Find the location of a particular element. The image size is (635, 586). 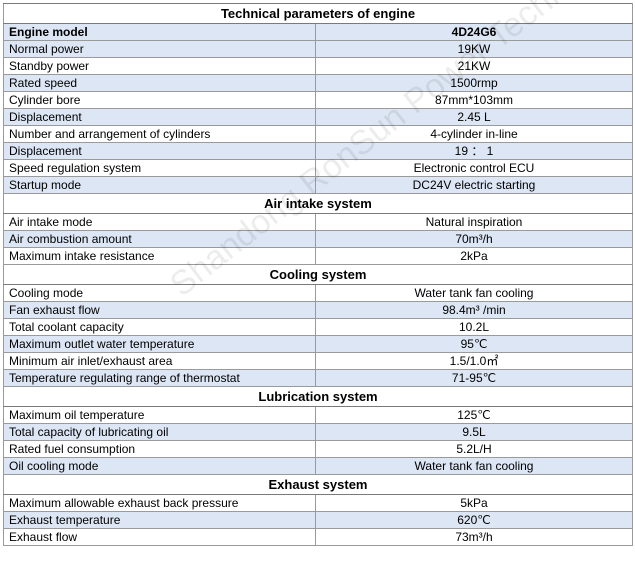

row-value: 125℃ is located at coordinates (474, 415).